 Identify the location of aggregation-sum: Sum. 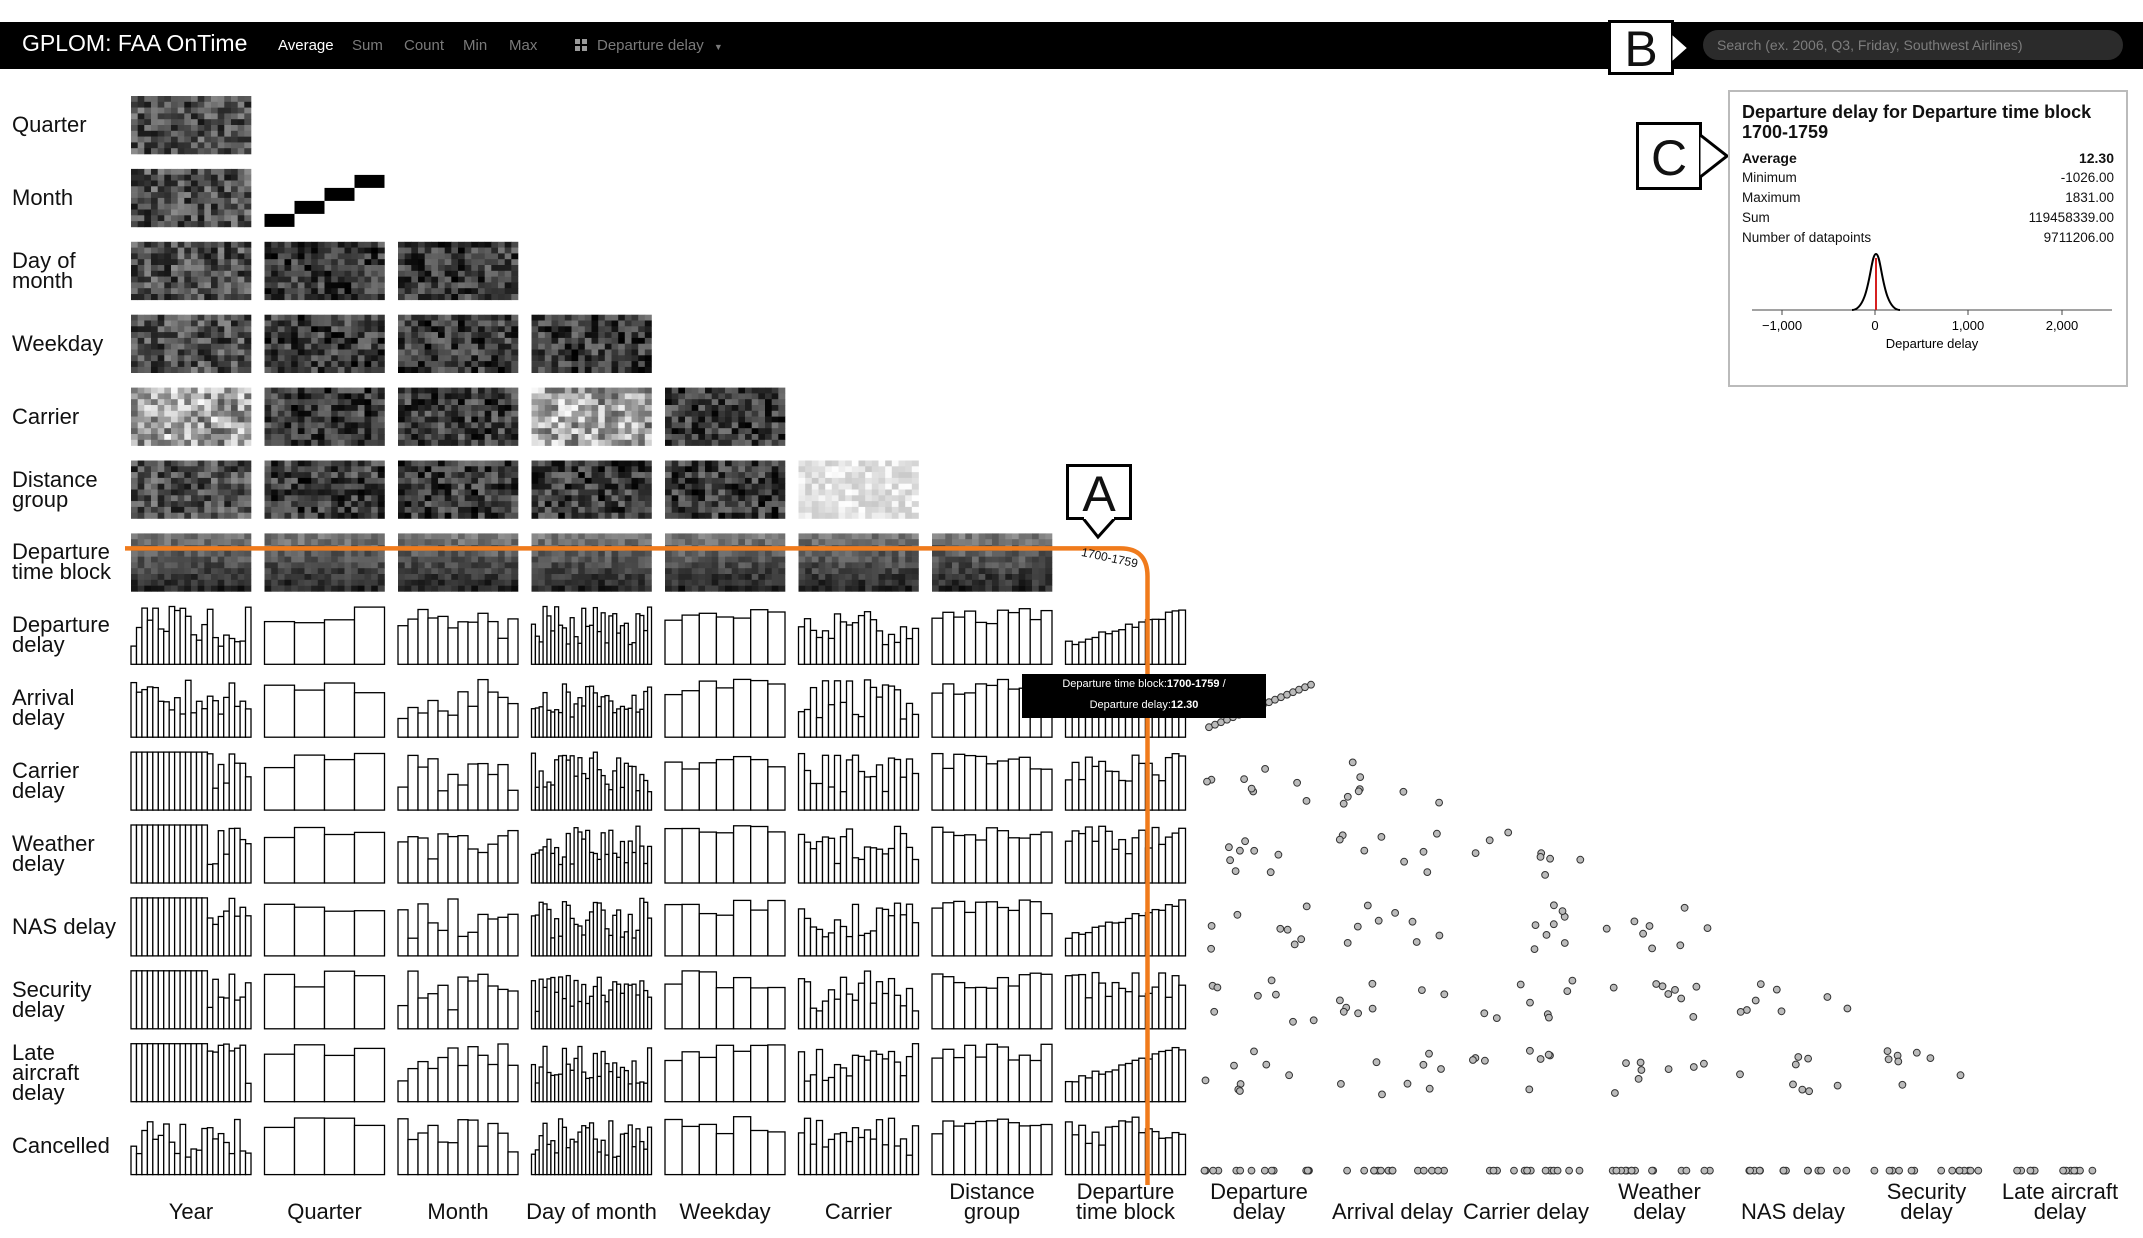
(367, 45).